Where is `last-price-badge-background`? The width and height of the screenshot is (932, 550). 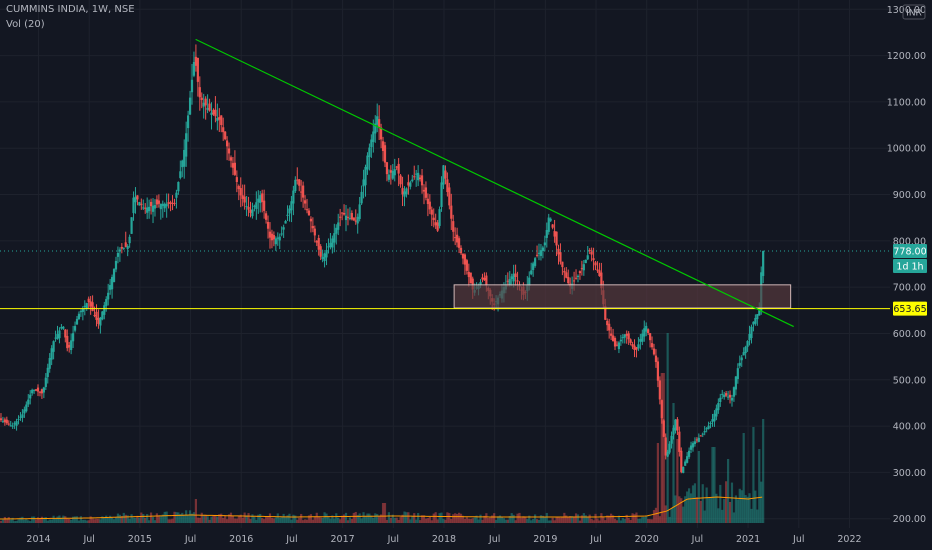
last-price-badge-background is located at coordinates (910, 251).